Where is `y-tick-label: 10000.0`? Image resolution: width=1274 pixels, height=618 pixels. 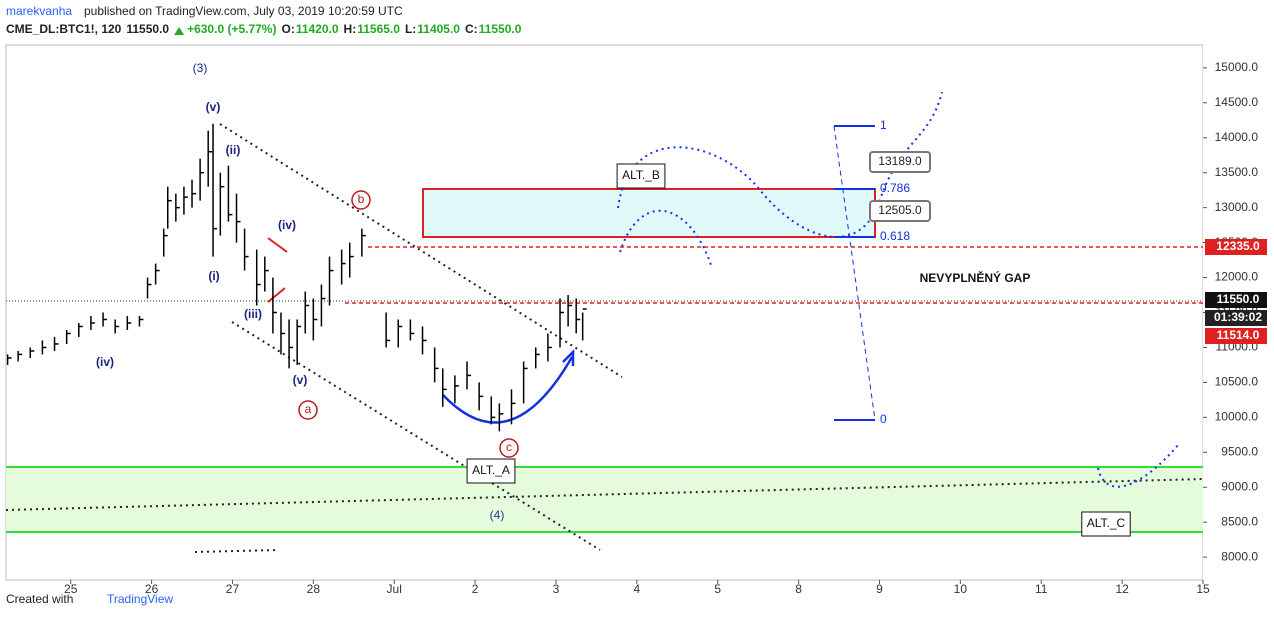 y-tick-label: 10000.0 is located at coordinates (1237, 417).